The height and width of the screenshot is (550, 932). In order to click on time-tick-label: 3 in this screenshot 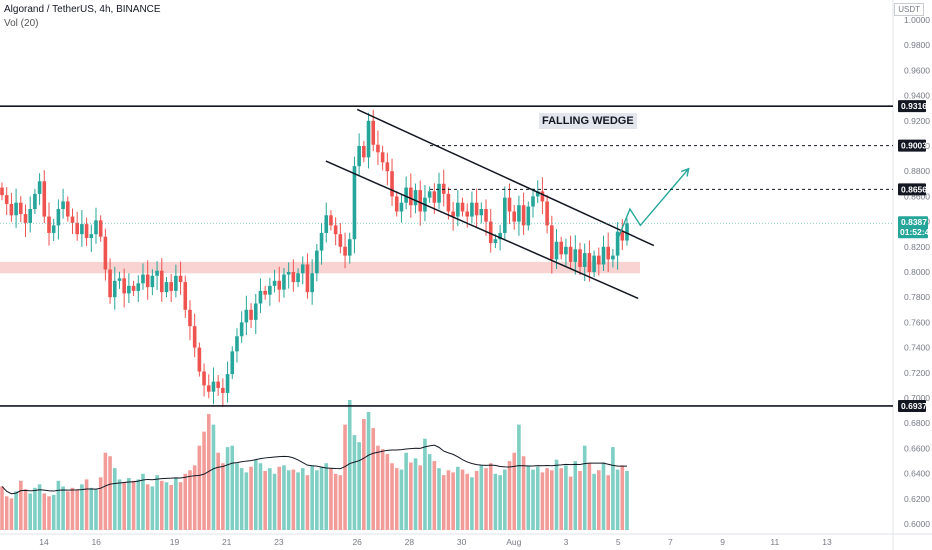, I will do `click(566, 542)`.